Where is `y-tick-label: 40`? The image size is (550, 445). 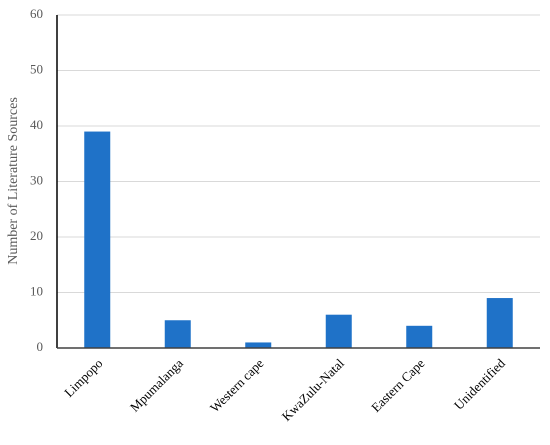
y-tick-label: 40 is located at coordinates (36, 124).